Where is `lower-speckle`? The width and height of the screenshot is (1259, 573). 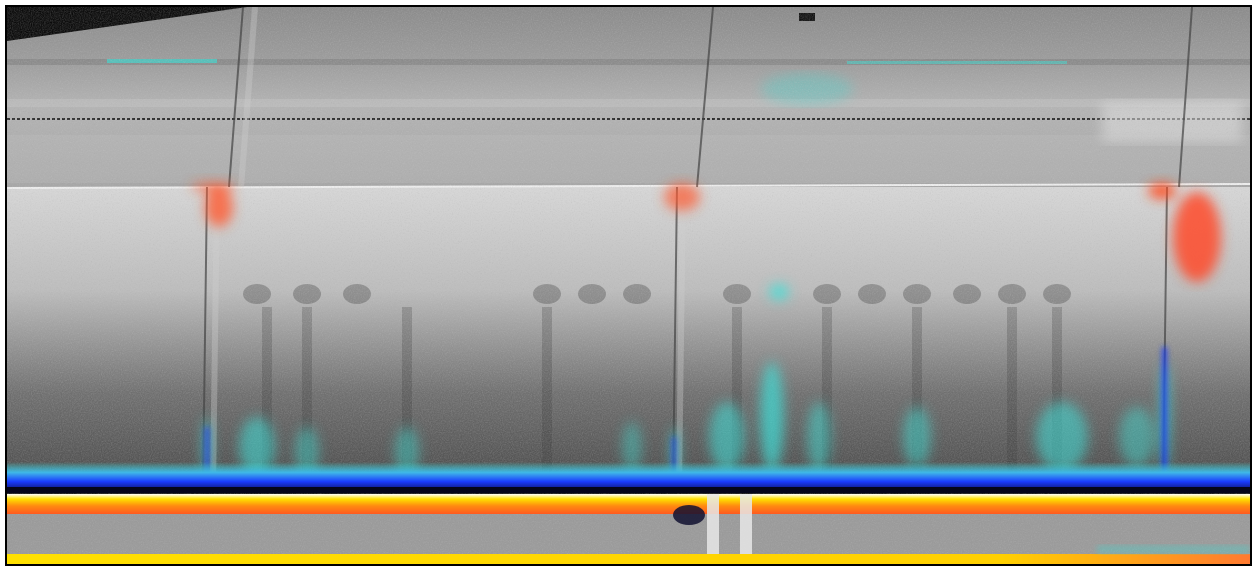 lower-speckle is located at coordinates (628, 534).